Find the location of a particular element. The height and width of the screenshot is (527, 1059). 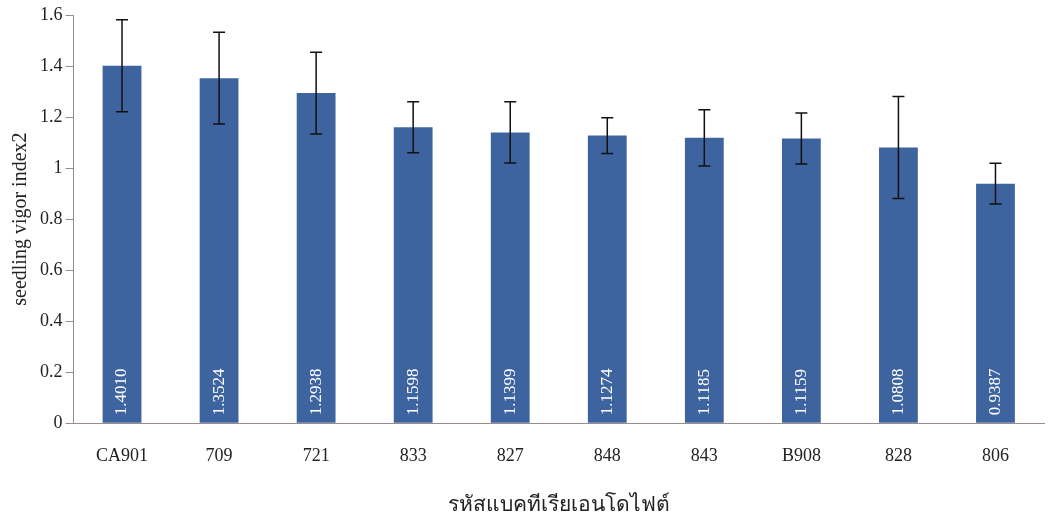

y-tick-label: 0.4 is located at coordinates (51, 319).